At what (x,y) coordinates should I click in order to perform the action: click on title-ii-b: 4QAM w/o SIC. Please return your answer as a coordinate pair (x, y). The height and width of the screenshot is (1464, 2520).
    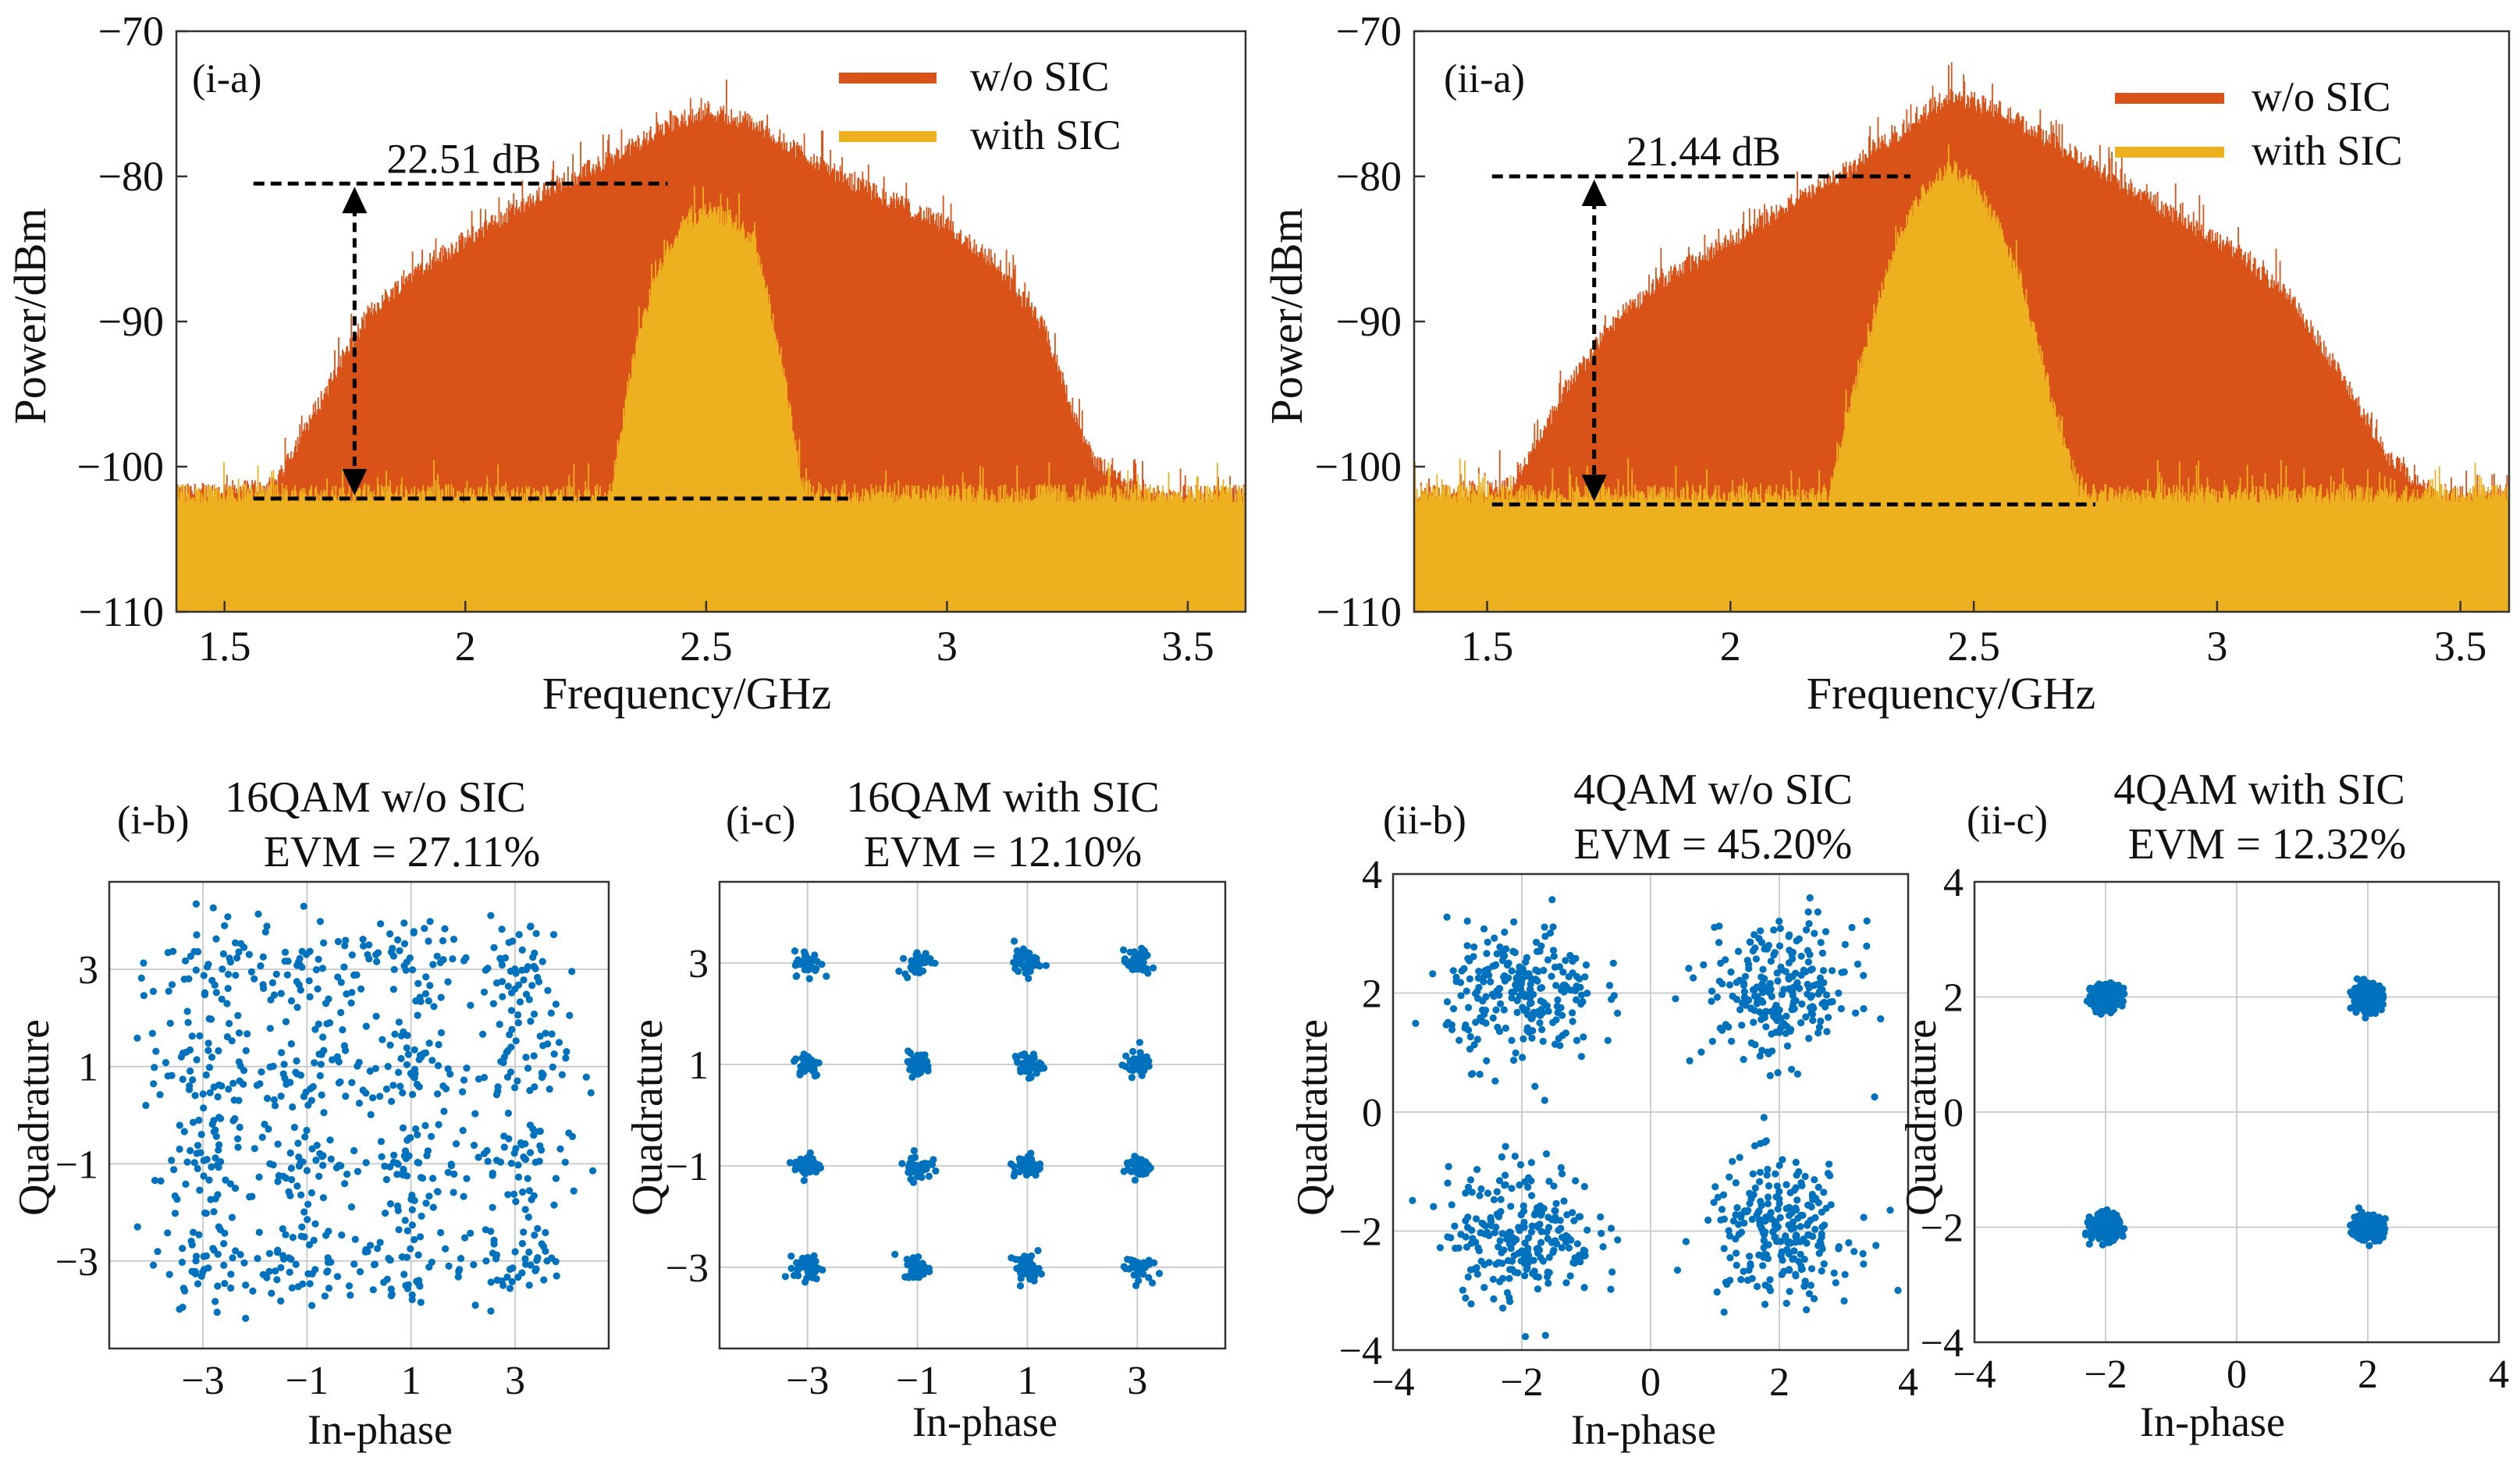
    Looking at the image, I should click on (1713, 790).